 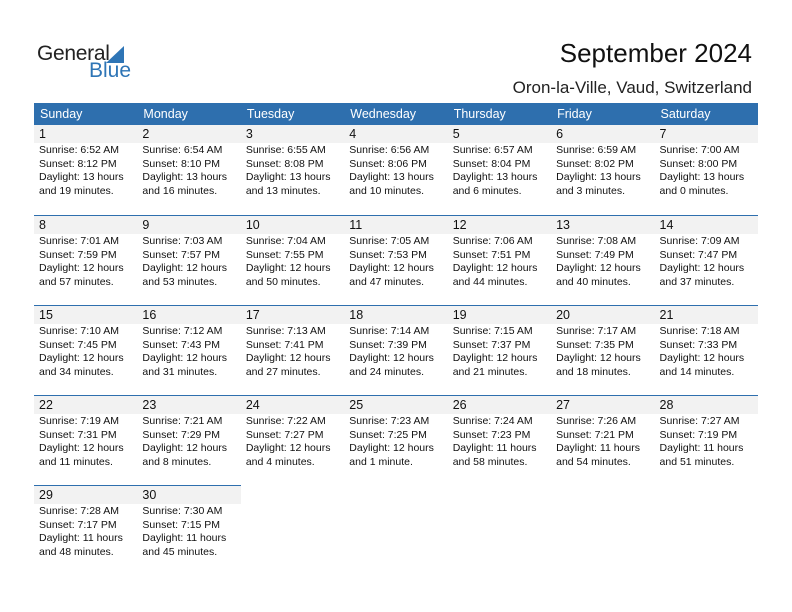 I want to click on sunrise-text: Sunrise: 7:24 AM, so click(x=492, y=421).